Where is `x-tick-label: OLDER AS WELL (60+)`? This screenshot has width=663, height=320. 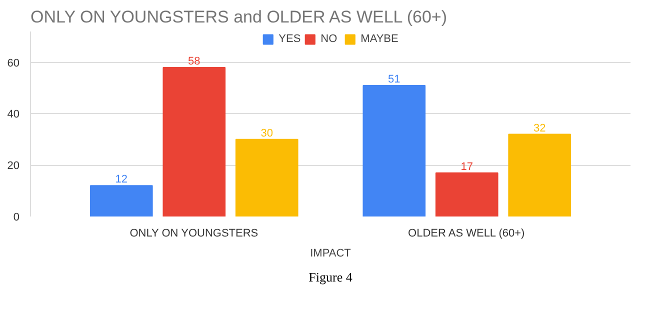
x-tick-label: OLDER AS WELL (60+) is located at coordinates (466, 234).